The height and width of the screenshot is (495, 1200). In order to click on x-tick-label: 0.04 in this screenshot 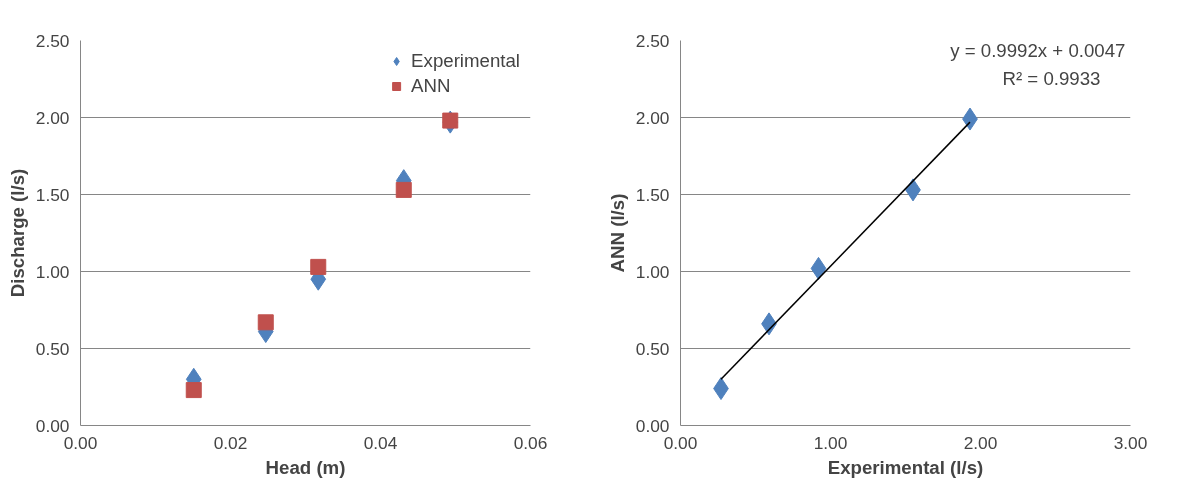, I will do `click(380, 442)`.